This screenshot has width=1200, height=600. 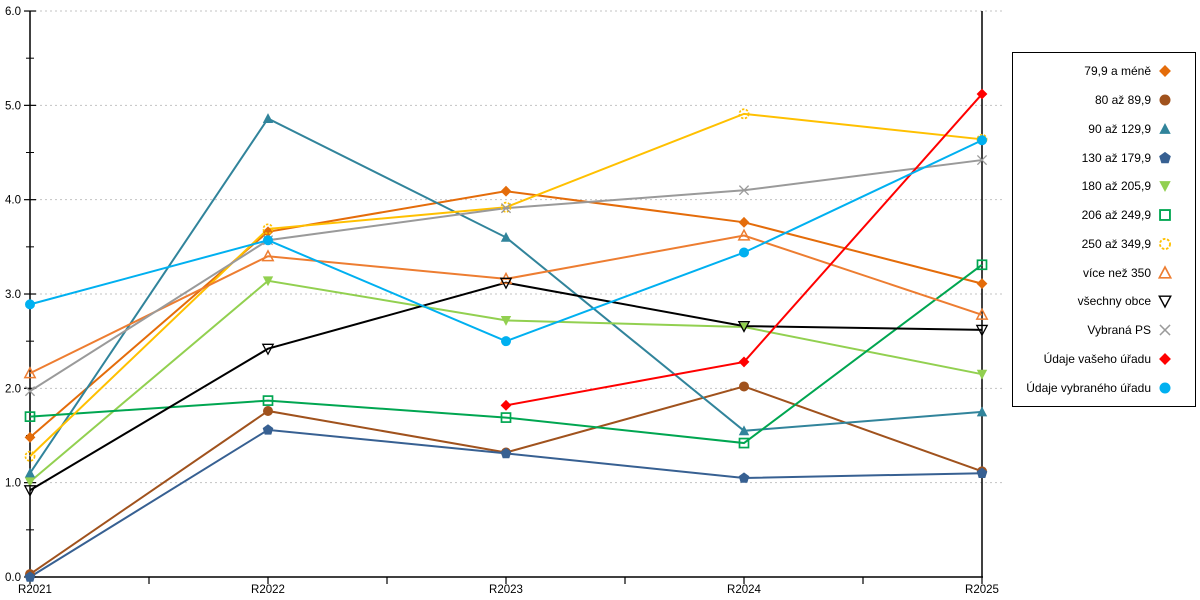 What do you see at coordinates (1088, 387) in the screenshot?
I see `legend-item-label: Údaje vybraného úřadu` at bounding box center [1088, 387].